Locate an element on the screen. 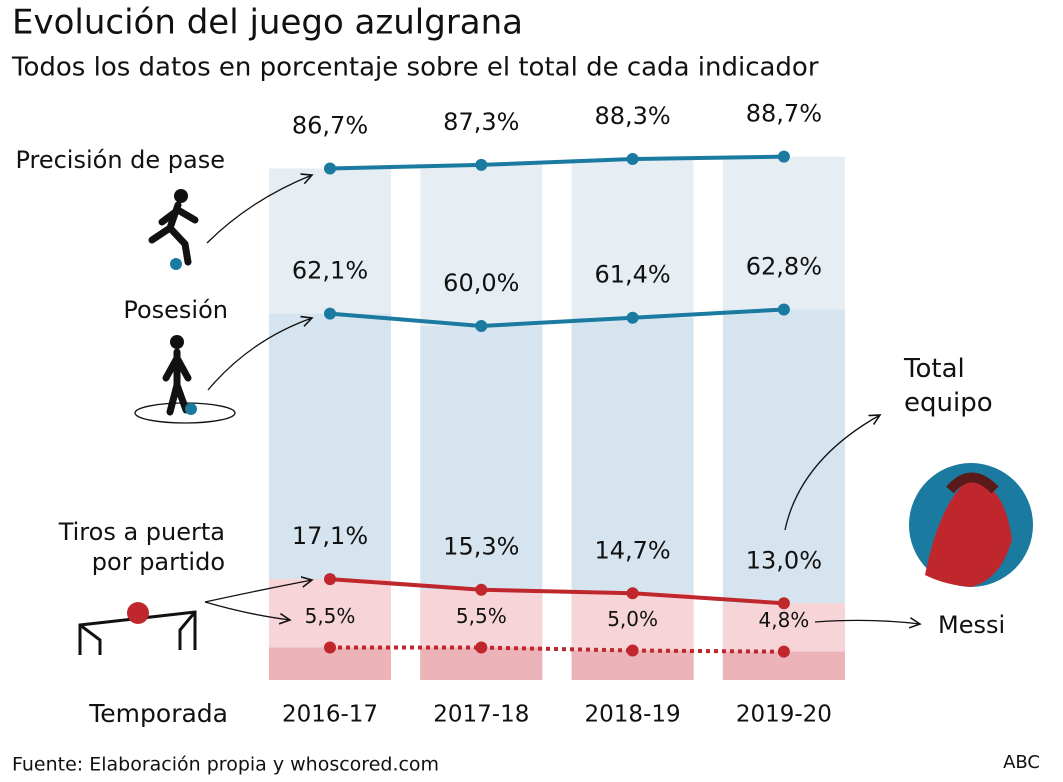 The height and width of the screenshot is (782, 1063). series-label: Precisión de pase is located at coordinates (120, 160).